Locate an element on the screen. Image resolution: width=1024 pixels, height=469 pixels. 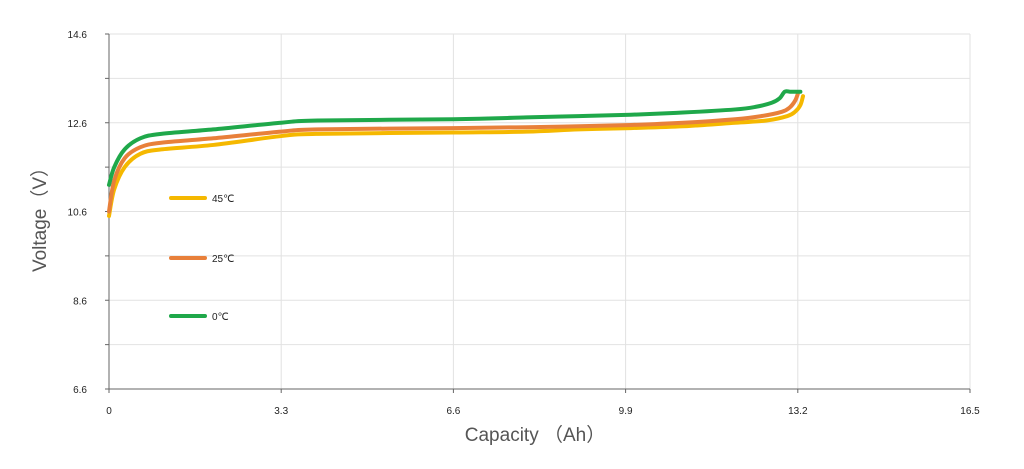
y-tick-label: 14.6 is located at coordinates (78, 35).